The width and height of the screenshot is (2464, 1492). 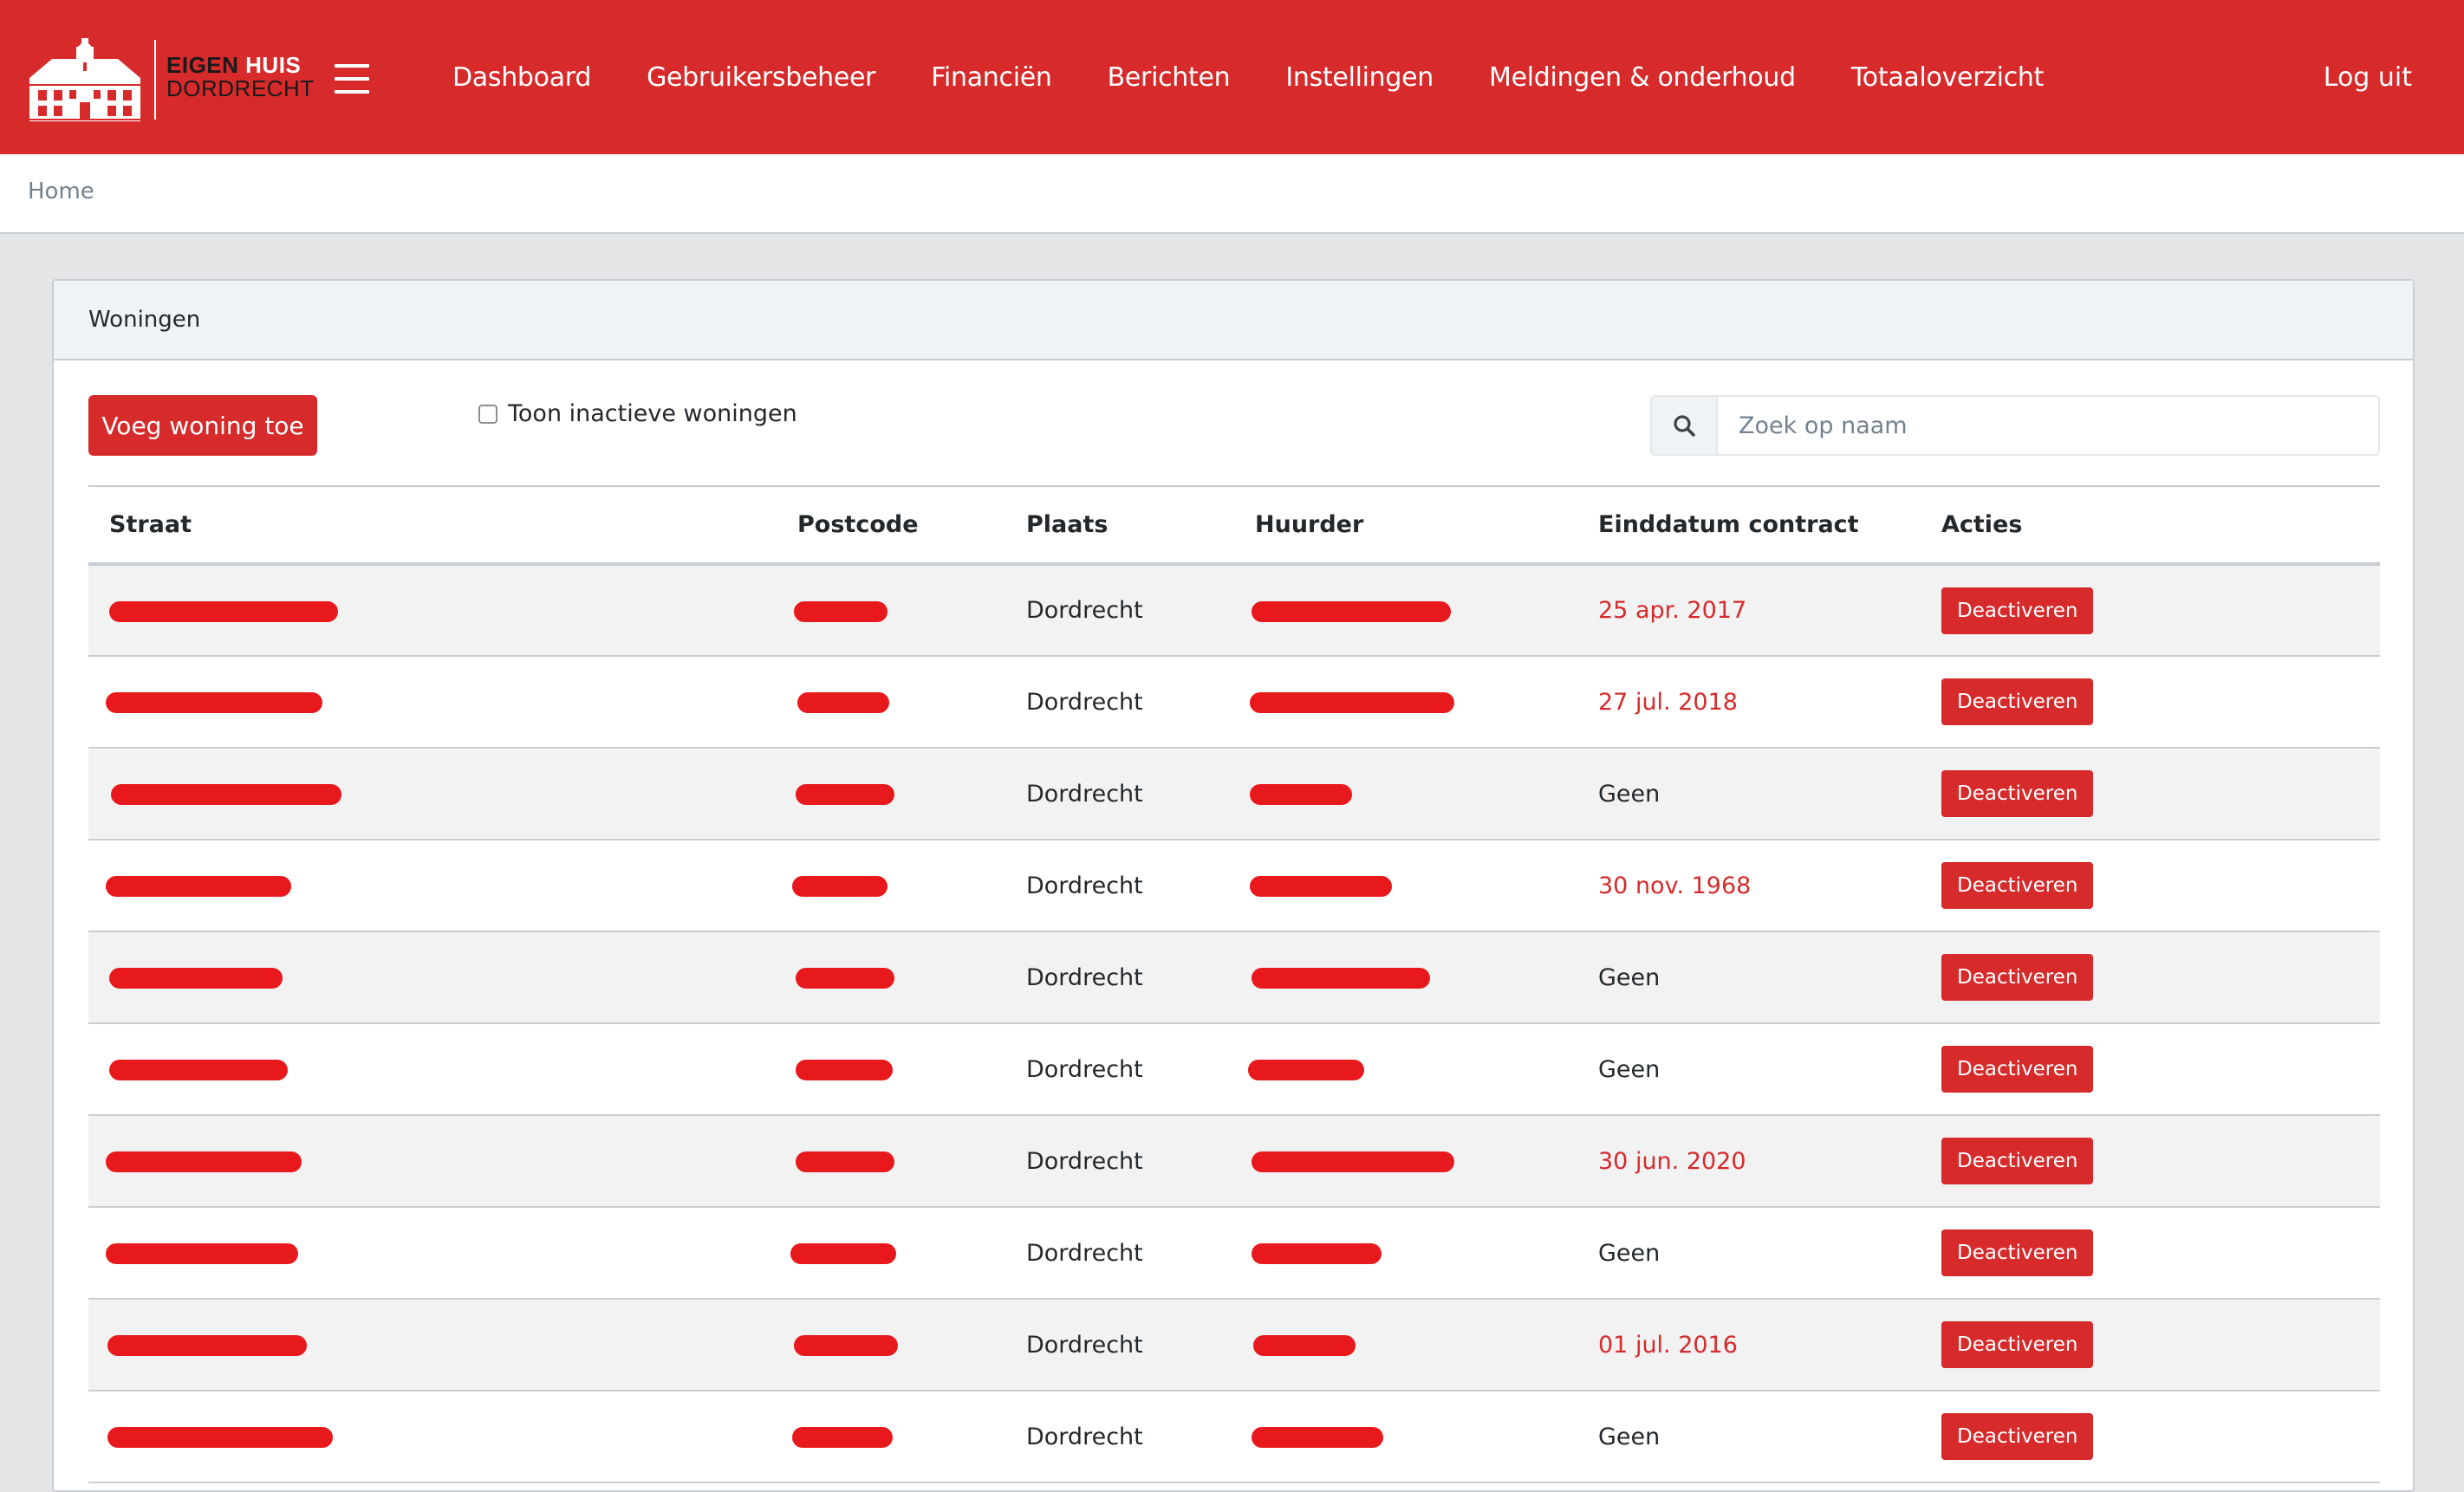 I want to click on search-group, so click(x=2015, y=425).